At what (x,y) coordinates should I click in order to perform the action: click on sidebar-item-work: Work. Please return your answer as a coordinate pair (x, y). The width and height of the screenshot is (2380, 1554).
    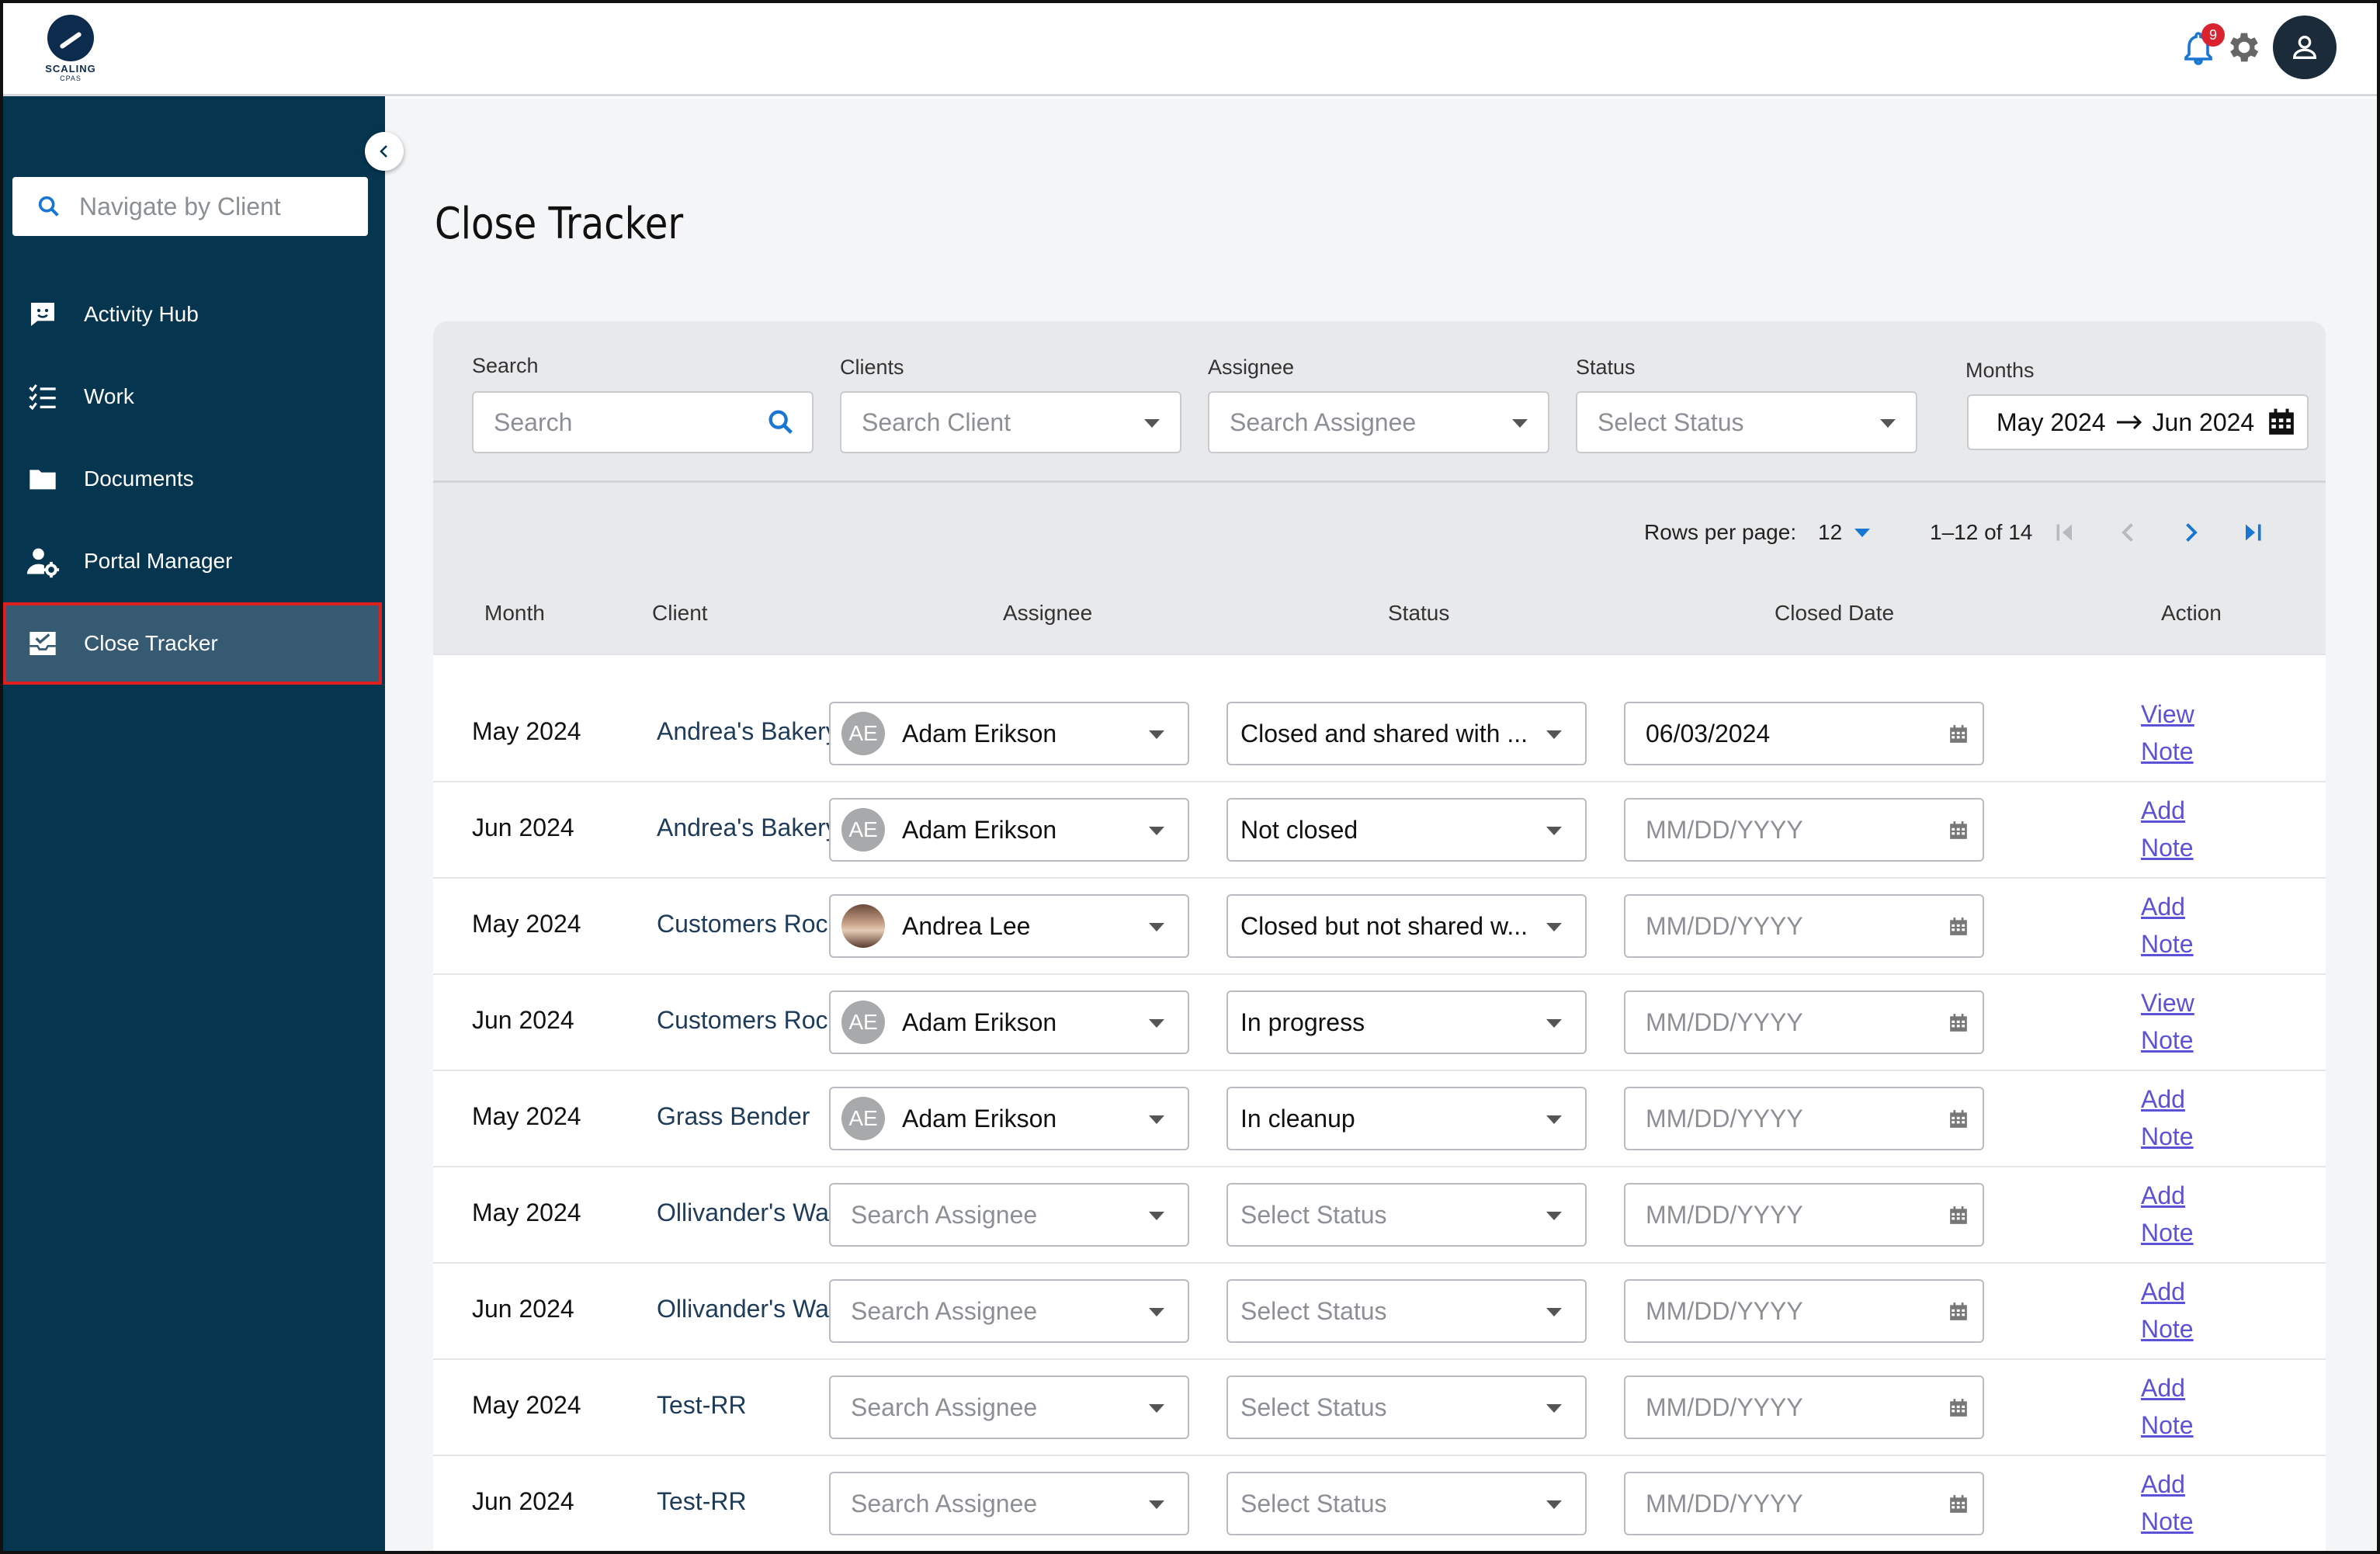
    Looking at the image, I should click on (192, 397).